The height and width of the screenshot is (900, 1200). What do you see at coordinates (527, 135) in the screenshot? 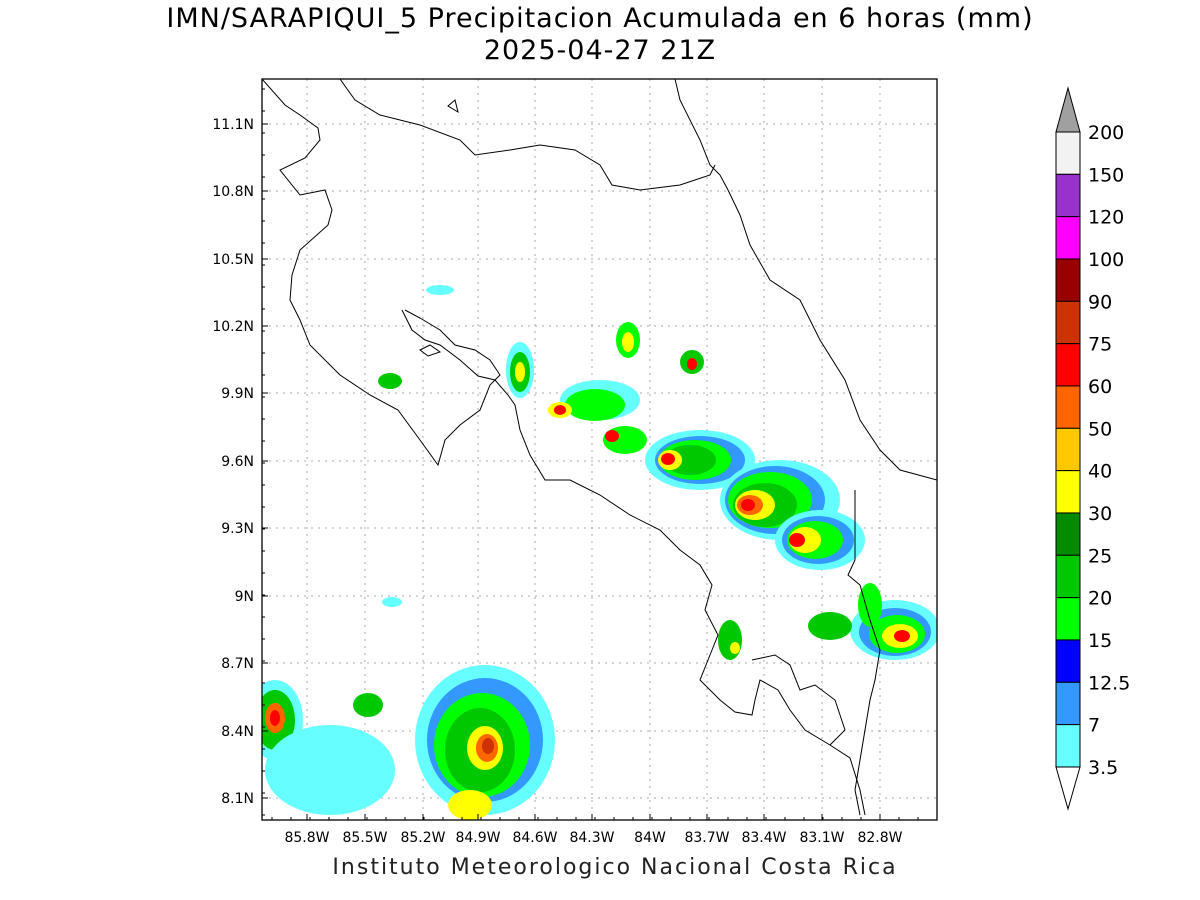
I see `lake-nicaragua` at bounding box center [527, 135].